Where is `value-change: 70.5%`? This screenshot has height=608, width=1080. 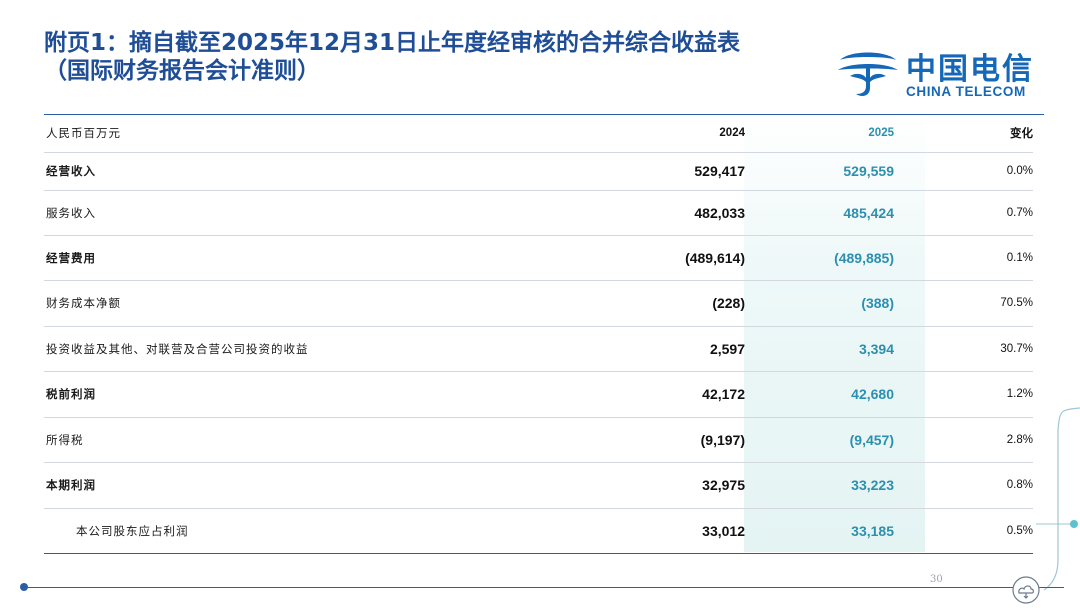 value-change: 70.5% is located at coordinates (963, 303).